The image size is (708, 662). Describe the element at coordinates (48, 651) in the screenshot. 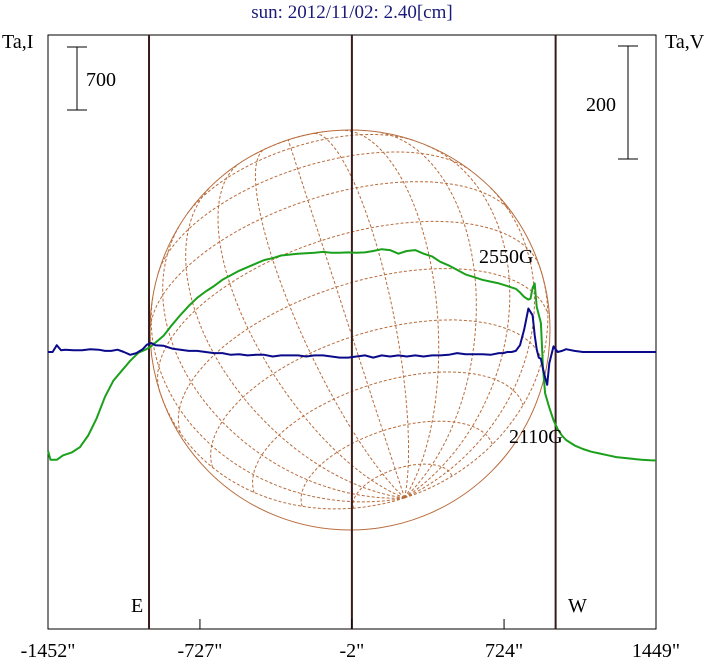

I see `x-tick-label: -1452"` at that location.